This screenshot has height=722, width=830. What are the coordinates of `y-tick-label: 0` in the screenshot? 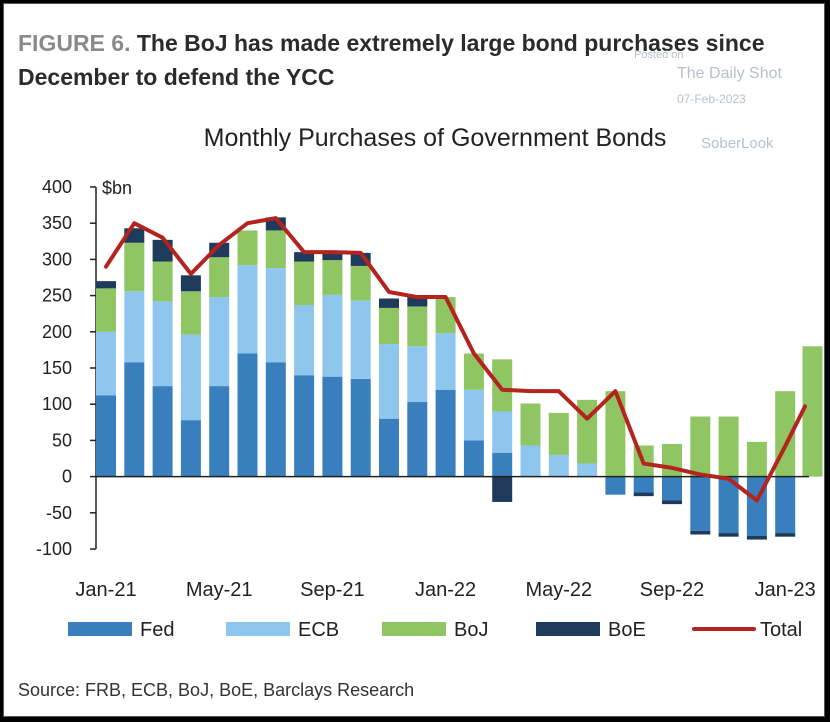 It's located at (67, 477).